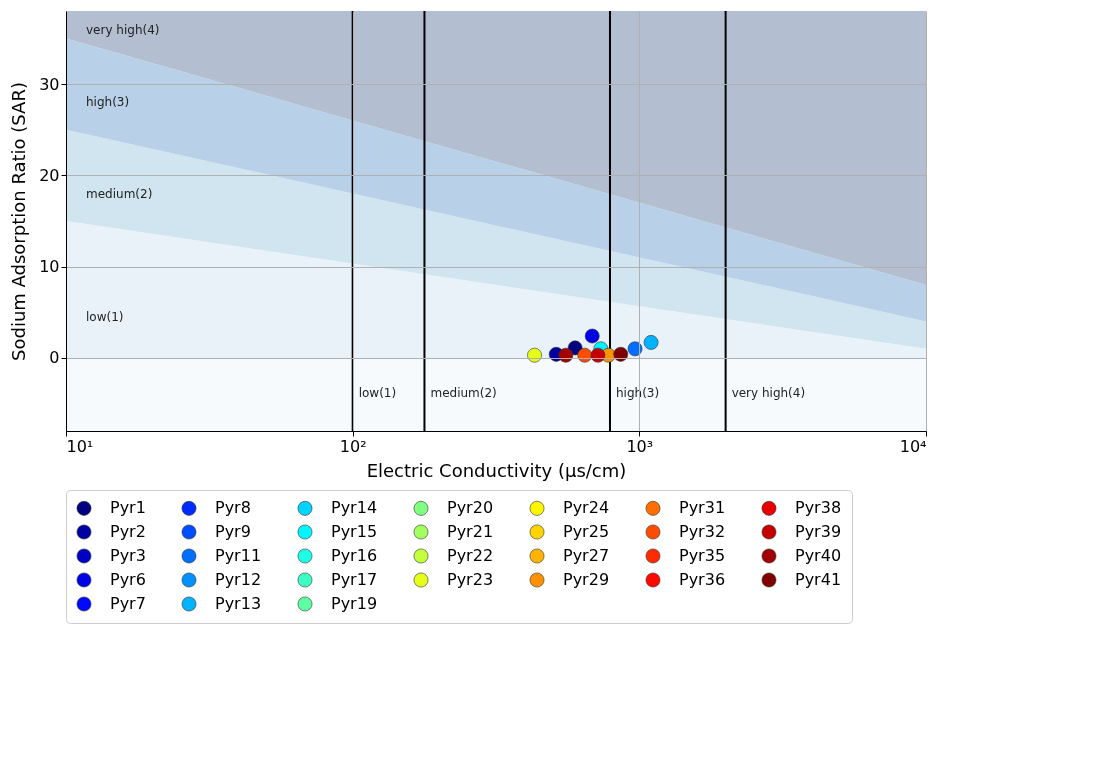 The height and width of the screenshot is (764, 1096). I want to click on ref-line-label: high(3), so click(637, 393).